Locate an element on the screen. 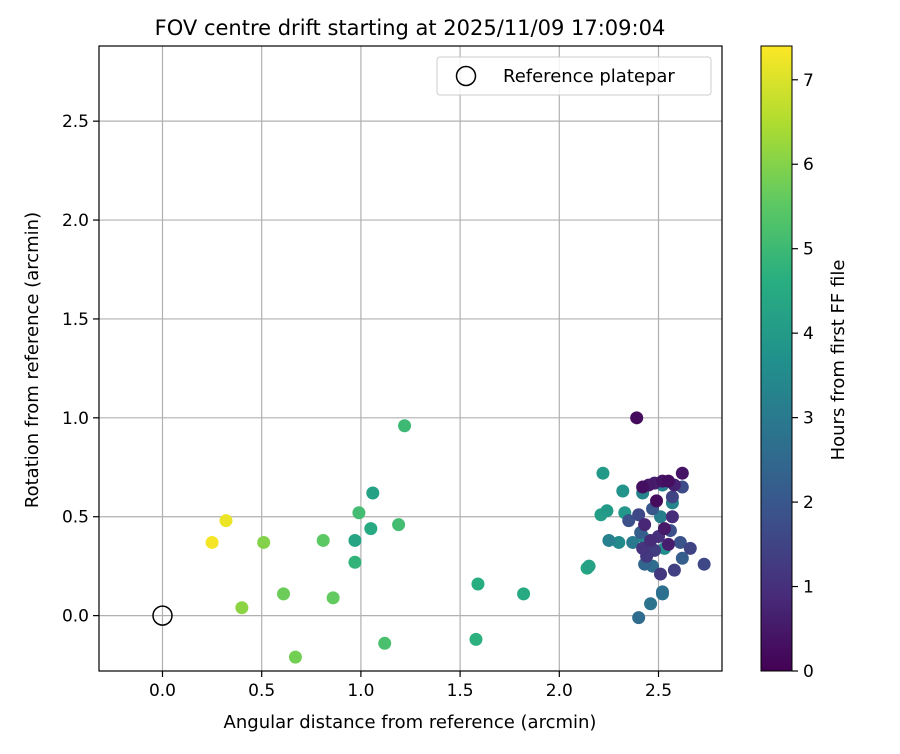 The image size is (900, 754). y-tick-label: 1.5 is located at coordinates (75, 320).